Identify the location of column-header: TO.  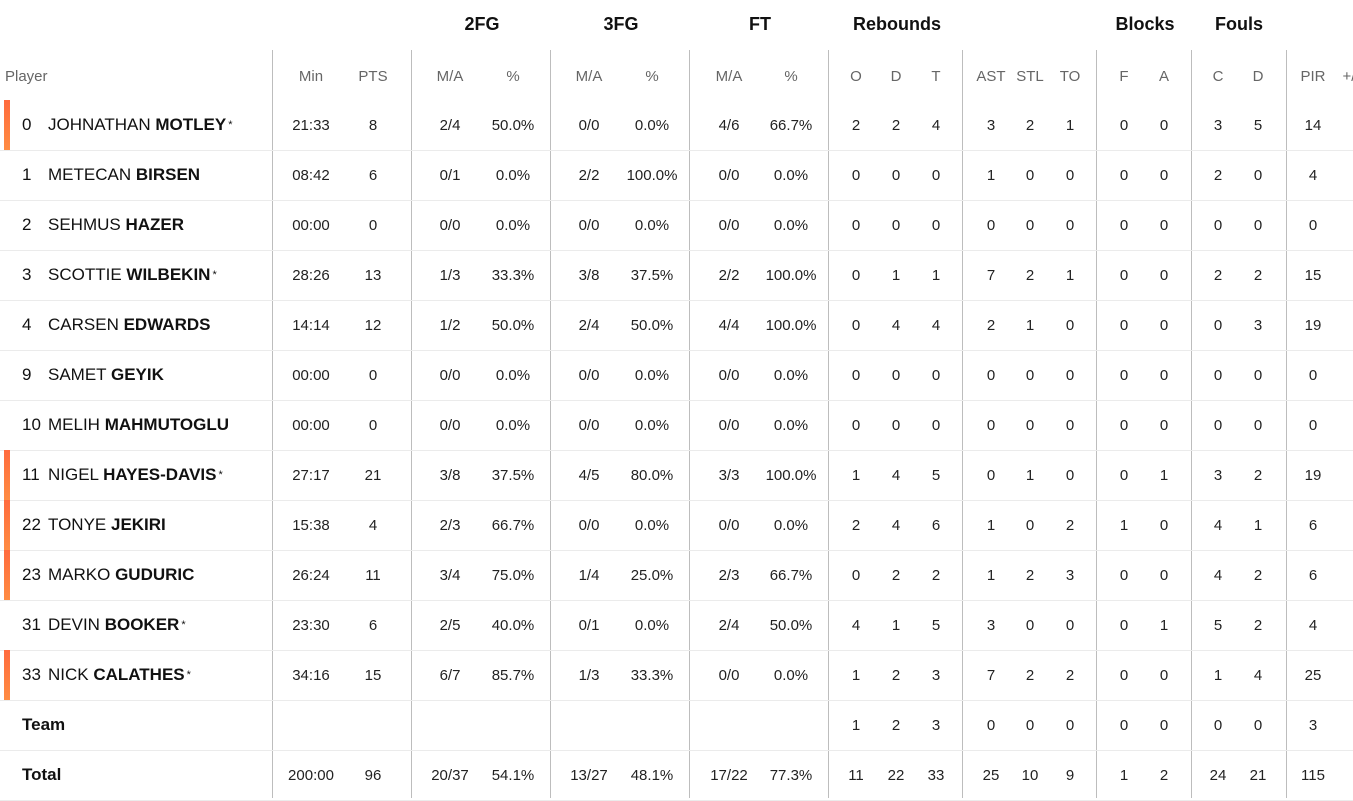
(1070, 76).